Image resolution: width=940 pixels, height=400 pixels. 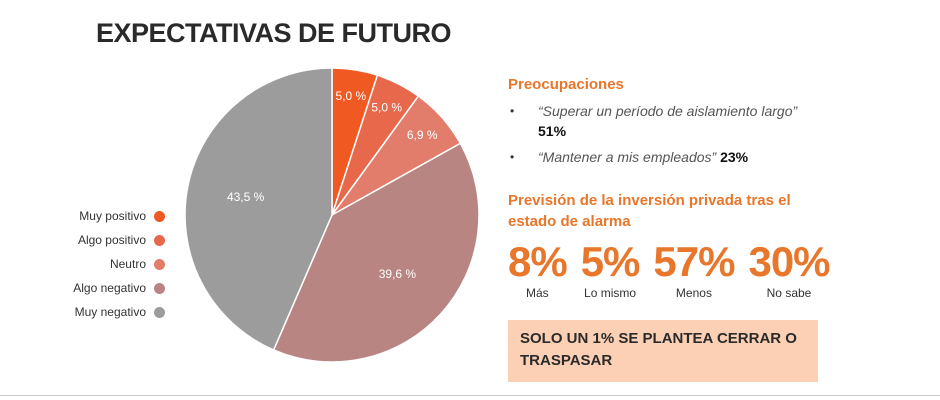 I want to click on pie-data-label: 43,5 %, so click(x=246, y=197).